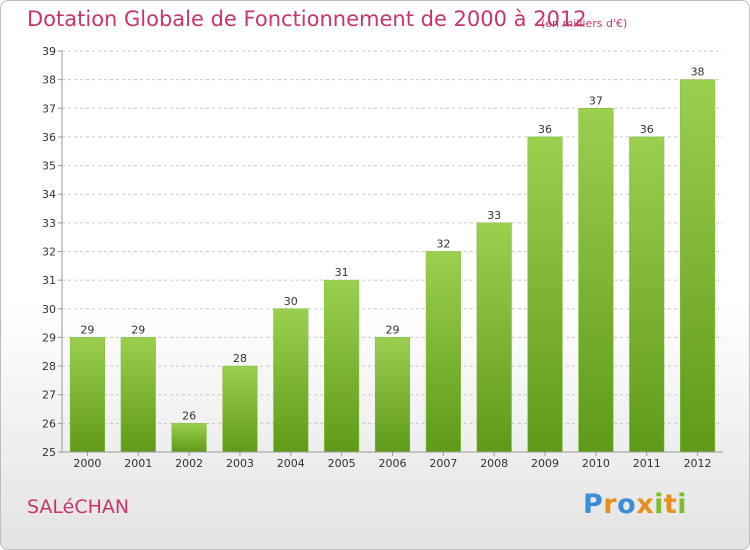  I want to click on data-label: 30, so click(291, 301).